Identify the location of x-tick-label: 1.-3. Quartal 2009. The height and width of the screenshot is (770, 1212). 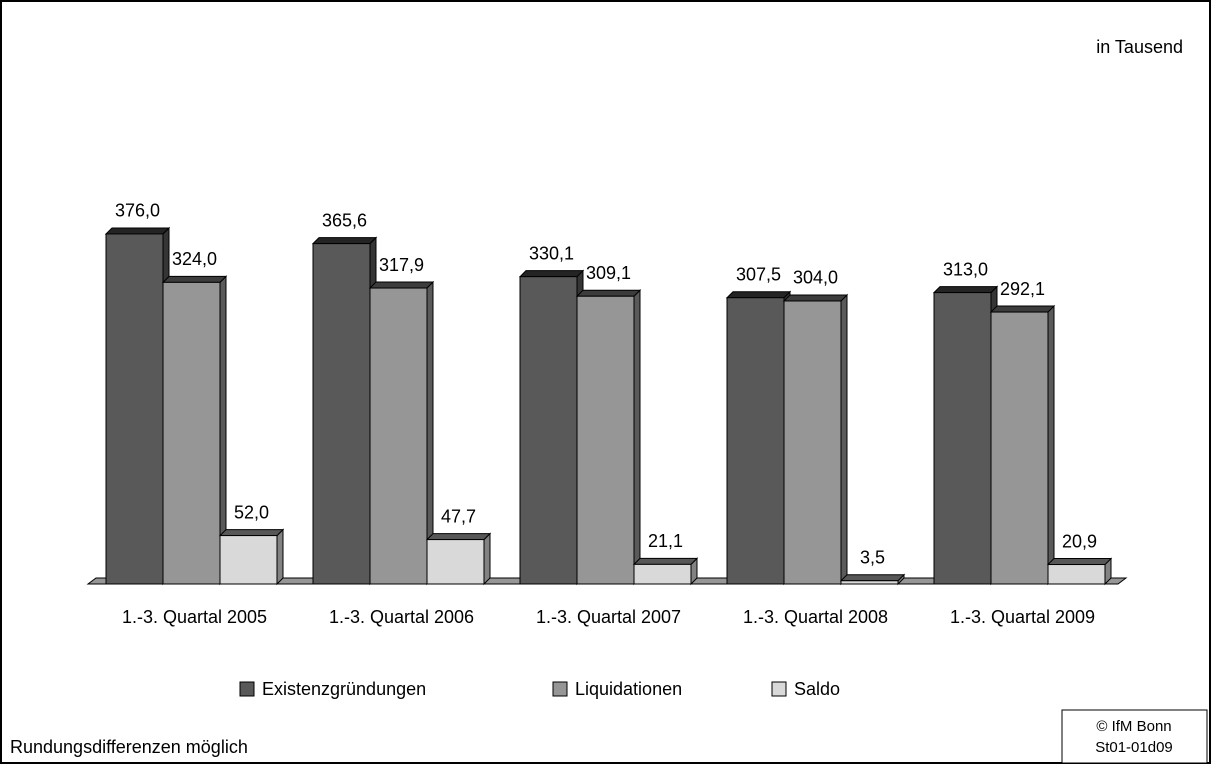
(1022, 617).